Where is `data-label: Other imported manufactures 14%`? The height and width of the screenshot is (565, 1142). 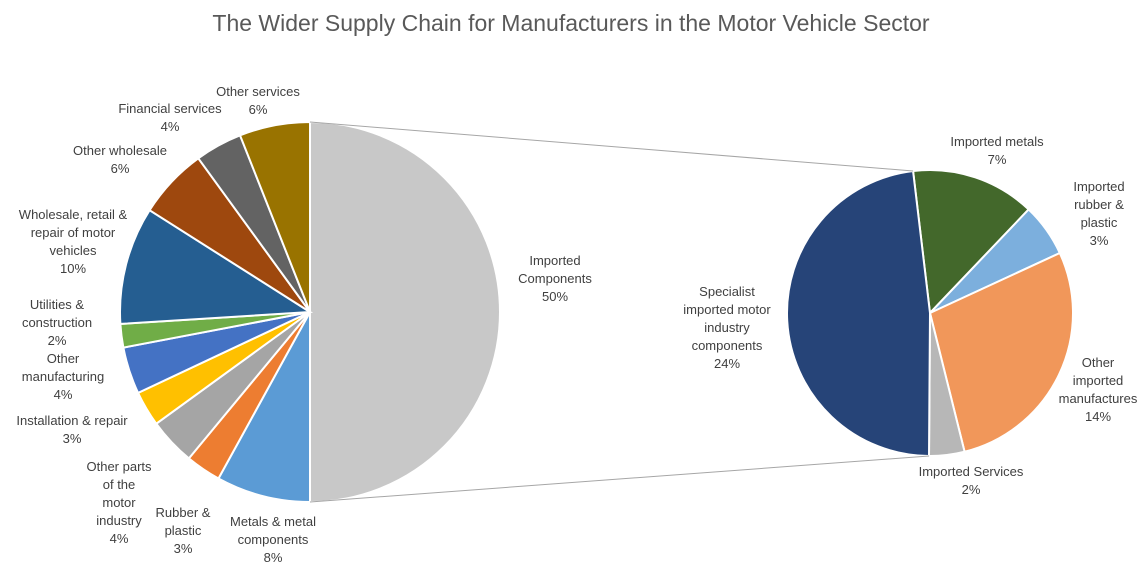 data-label: Other imported manufactures 14% is located at coordinates (1075, 390).